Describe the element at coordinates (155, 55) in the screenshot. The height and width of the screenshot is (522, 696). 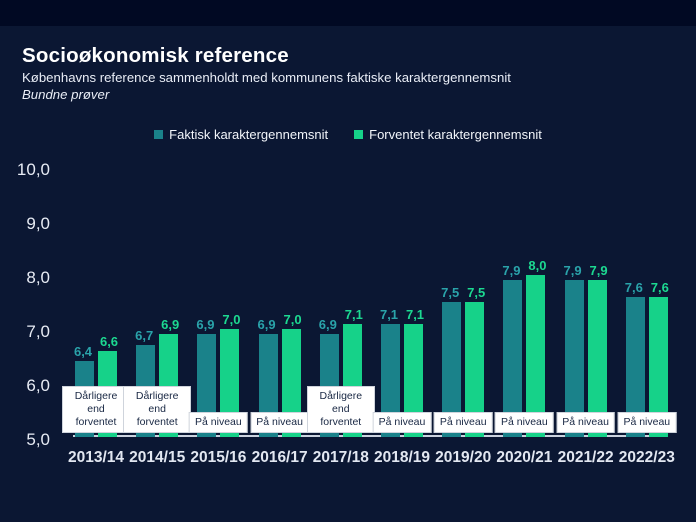
I see `page-title: Socioøkonomisk reference` at that location.